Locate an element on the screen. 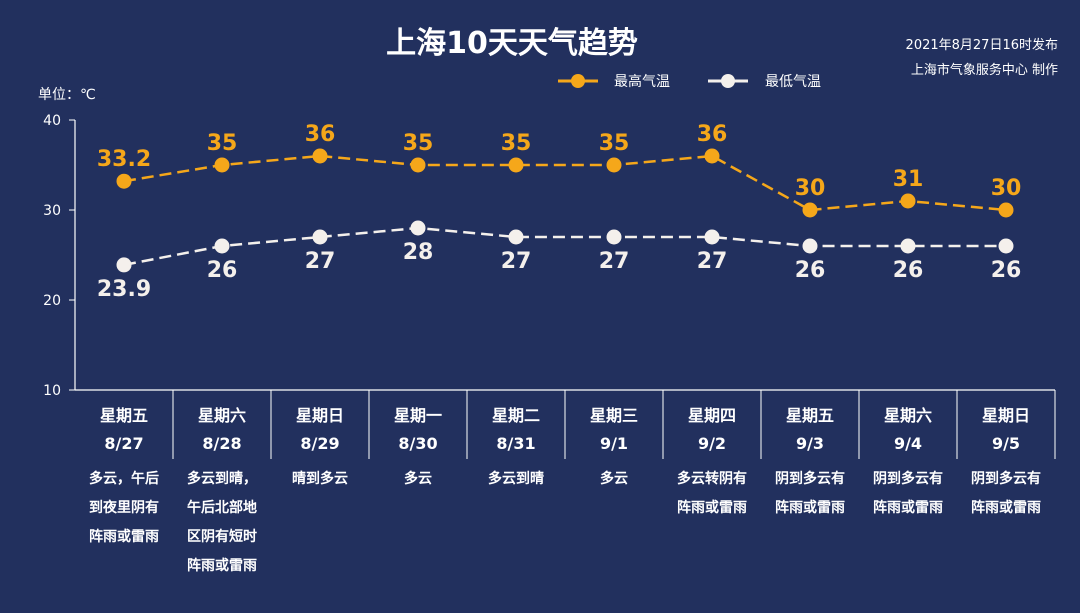  day-label: 星期二 is located at coordinates (516, 415).